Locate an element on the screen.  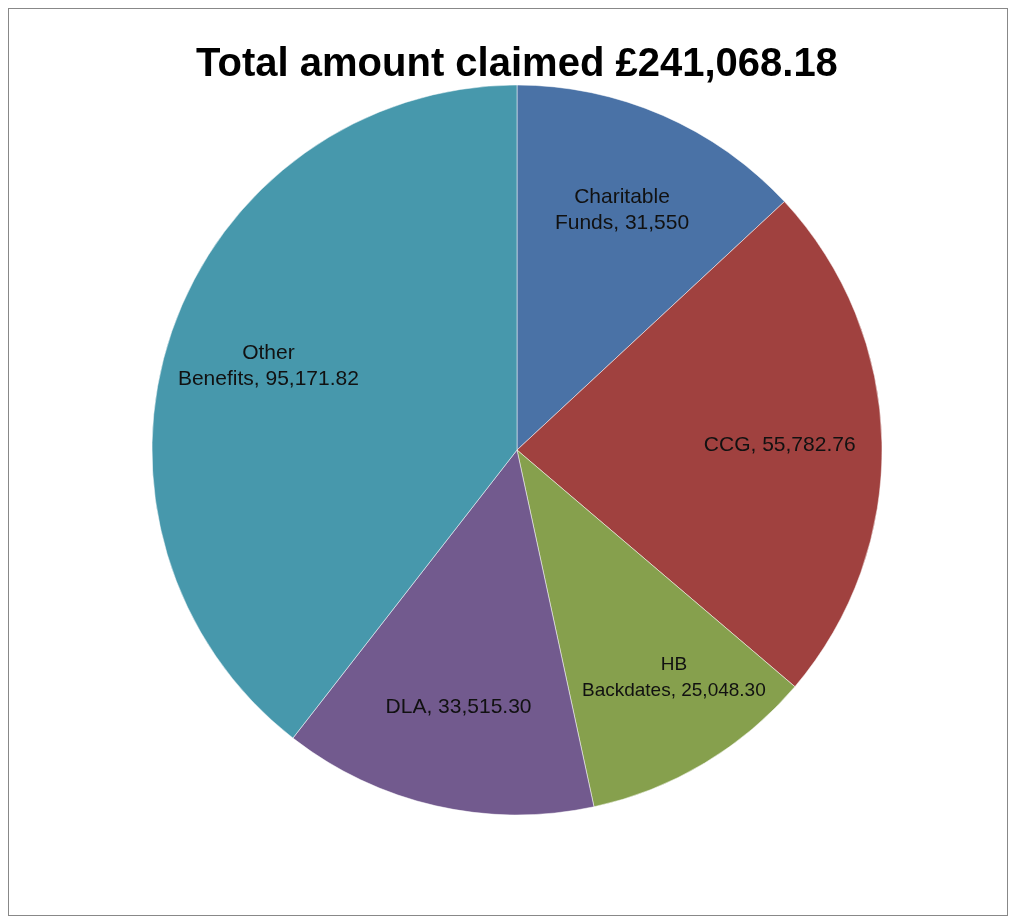
slice-label: DLA, 33,515.30 is located at coordinates (458, 706).